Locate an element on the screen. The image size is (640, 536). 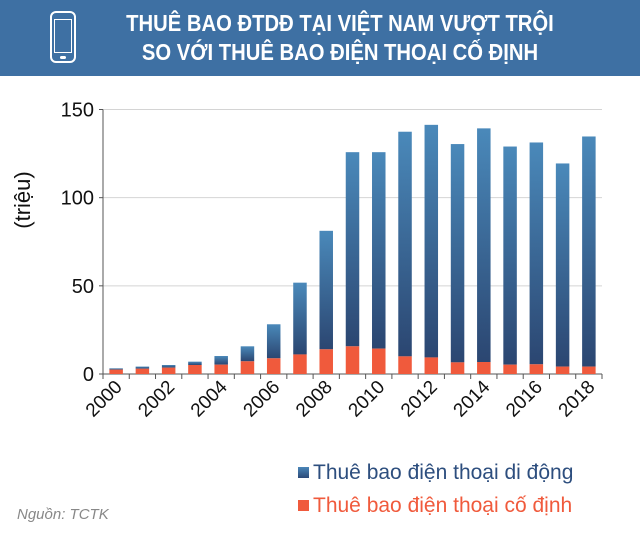
bar-fixed-2017 is located at coordinates (562, 370).